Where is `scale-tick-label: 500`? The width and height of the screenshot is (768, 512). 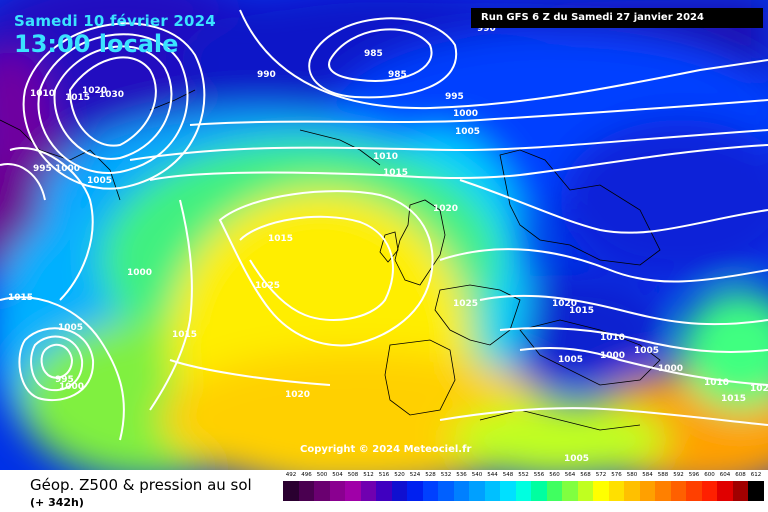
scale-tick-label: 500 is located at coordinates (322, 475).